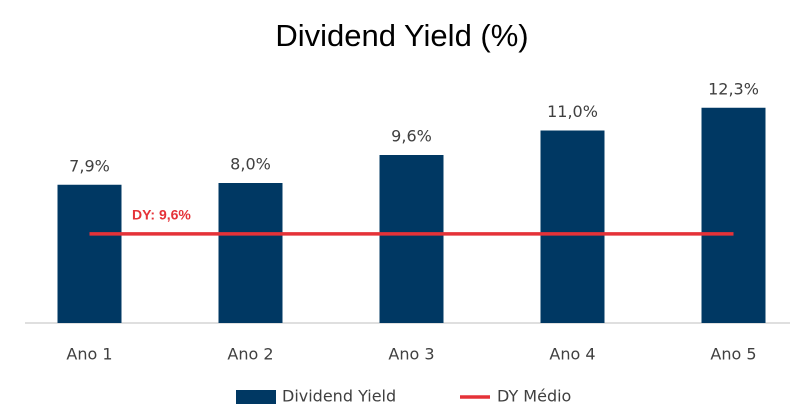 Image resolution: width=804 pixels, height=406 pixels. I want to click on x-tick-label: Ano 4, so click(572, 354).